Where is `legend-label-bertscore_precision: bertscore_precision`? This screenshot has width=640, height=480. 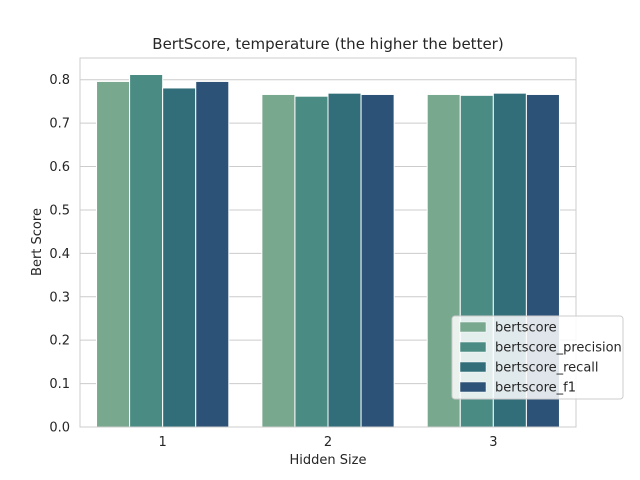
legend-label-bertscore_precision: bertscore_precision is located at coordinates (558, 348).